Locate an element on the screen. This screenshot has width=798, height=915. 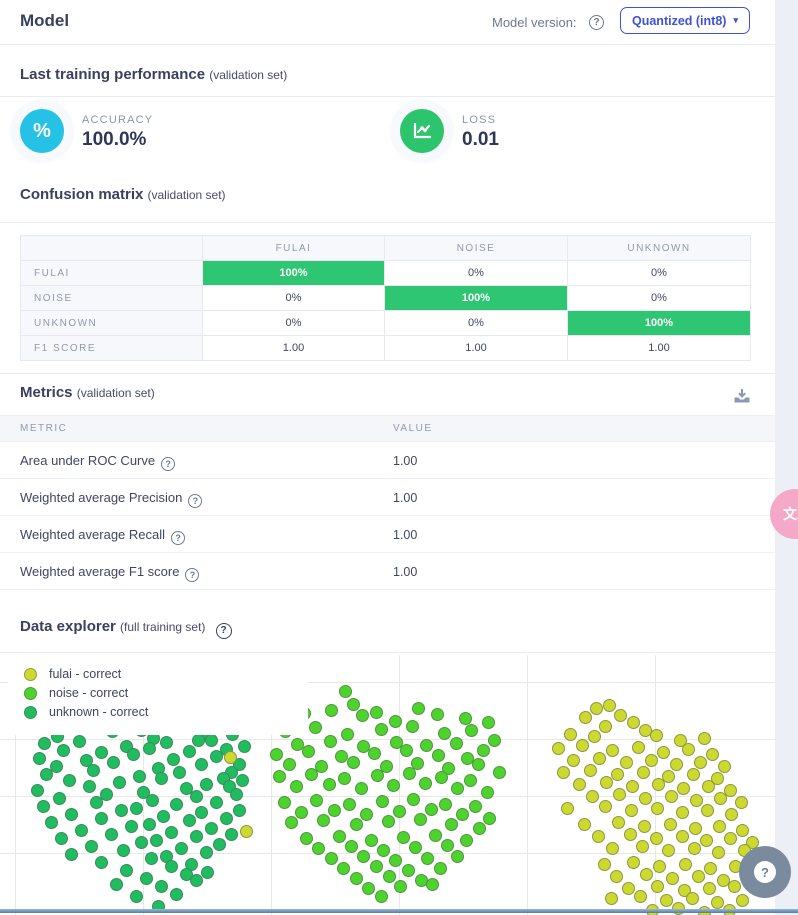
help-button: ? is located at coordinates (765, 872).